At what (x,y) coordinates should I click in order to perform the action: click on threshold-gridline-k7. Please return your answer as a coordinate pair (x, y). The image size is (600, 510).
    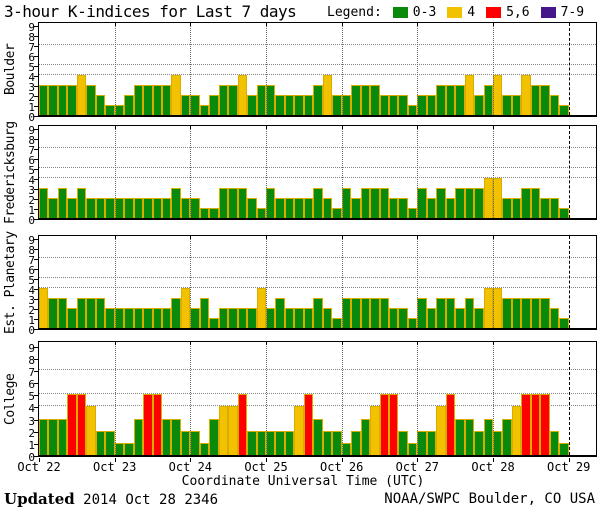
    Looking at the image, I should click on (317, 45).